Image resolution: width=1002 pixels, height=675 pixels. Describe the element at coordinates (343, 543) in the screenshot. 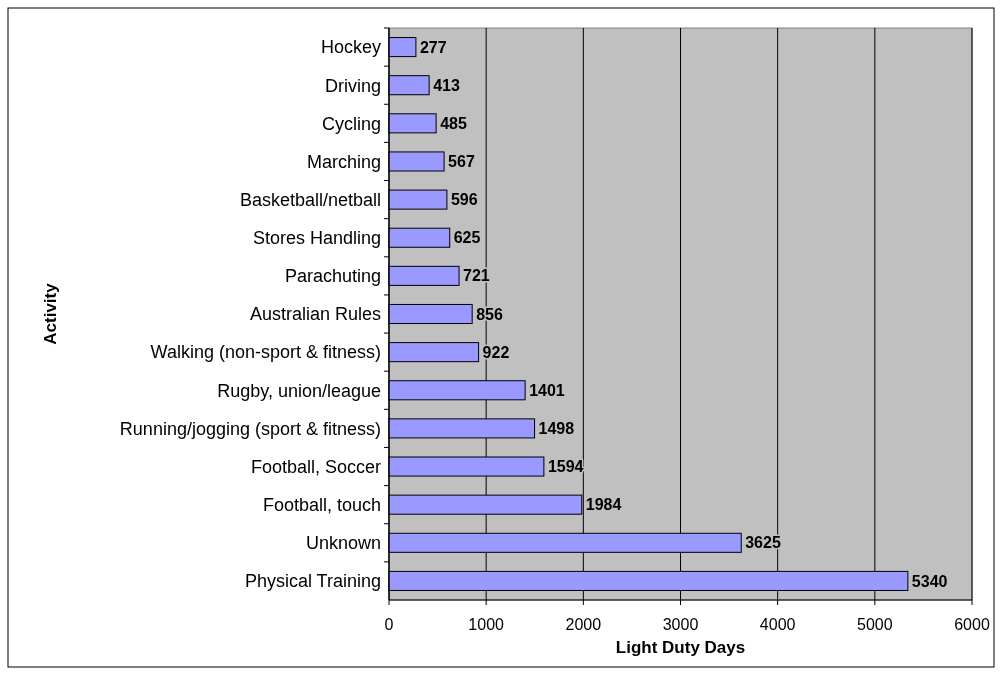

I see `y-tick-label: Unknown` at that location.